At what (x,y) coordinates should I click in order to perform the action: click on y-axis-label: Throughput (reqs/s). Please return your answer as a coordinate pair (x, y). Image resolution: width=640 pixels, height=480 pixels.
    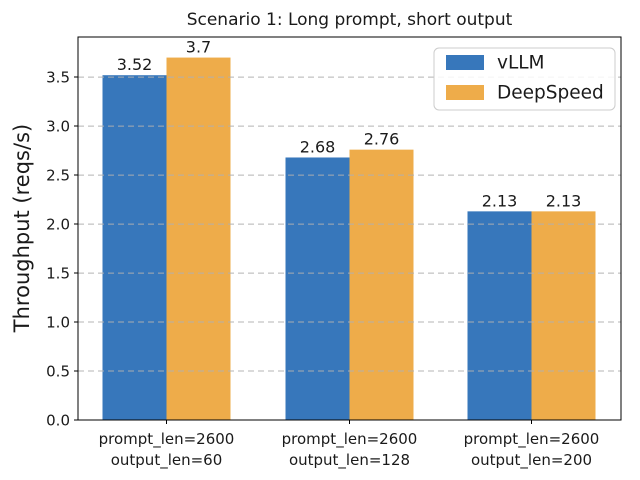
    Looking at the image, I should click on (22, 228).